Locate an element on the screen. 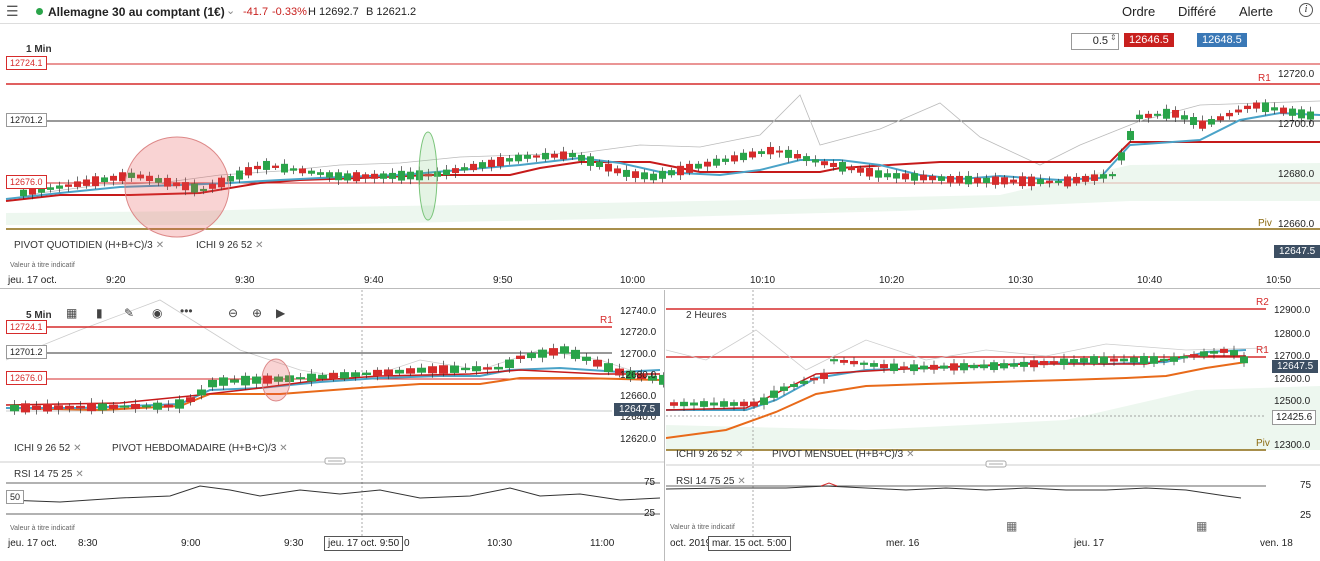 This screenshot has width=1320, height=561. axis-time: 9:30 is located at coordinates (294, 543).